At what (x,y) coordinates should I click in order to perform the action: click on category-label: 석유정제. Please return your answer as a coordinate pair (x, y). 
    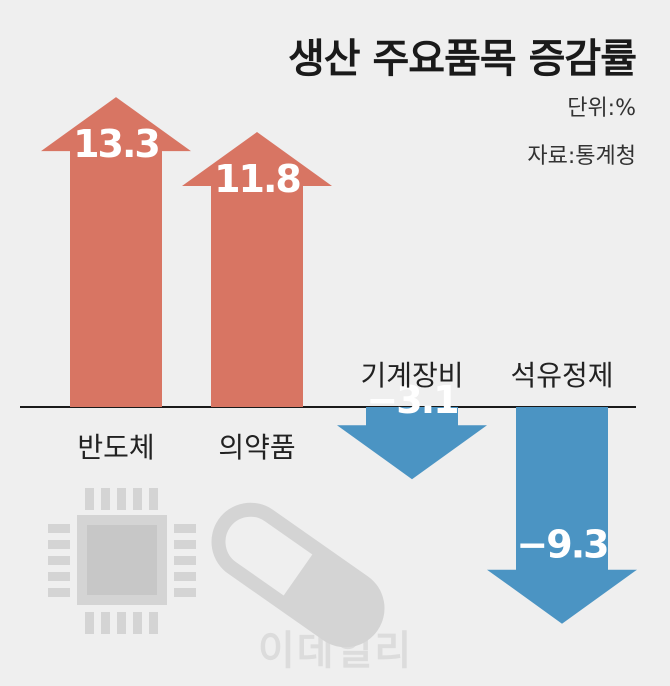
    Looking at the image, I should click on (561, 375).